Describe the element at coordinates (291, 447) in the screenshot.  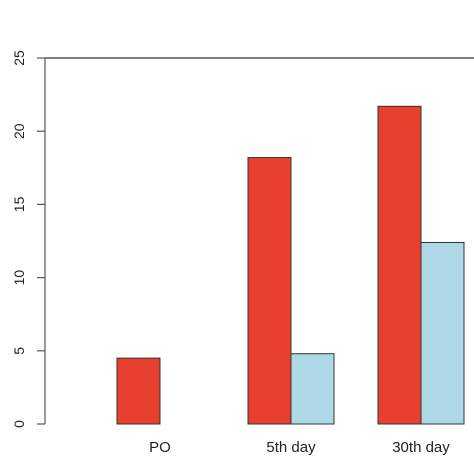
I see `x-category-label: 5th day` at that location.